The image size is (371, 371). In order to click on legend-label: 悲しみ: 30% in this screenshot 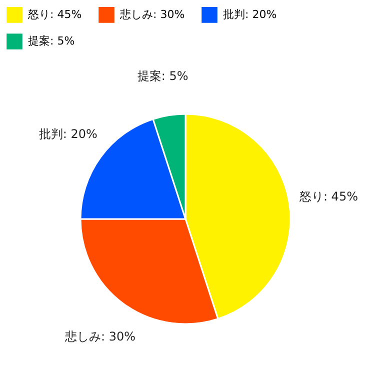, I will do `click(152, 14)`.